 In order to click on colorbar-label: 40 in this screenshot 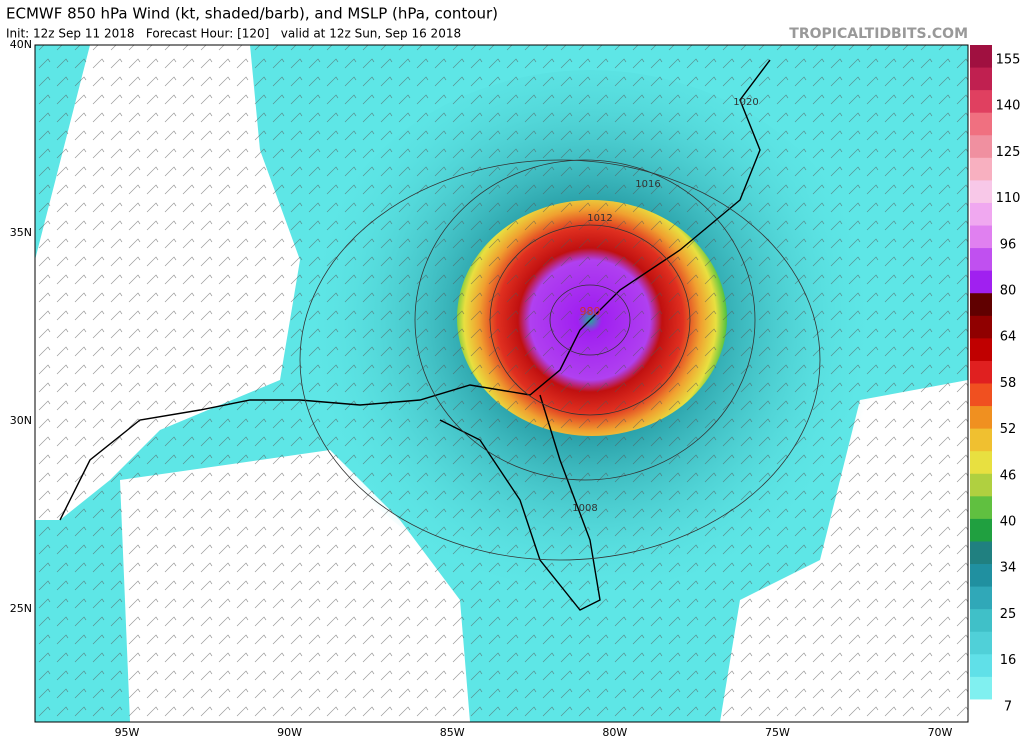, I will do `click(1008, 522)`.